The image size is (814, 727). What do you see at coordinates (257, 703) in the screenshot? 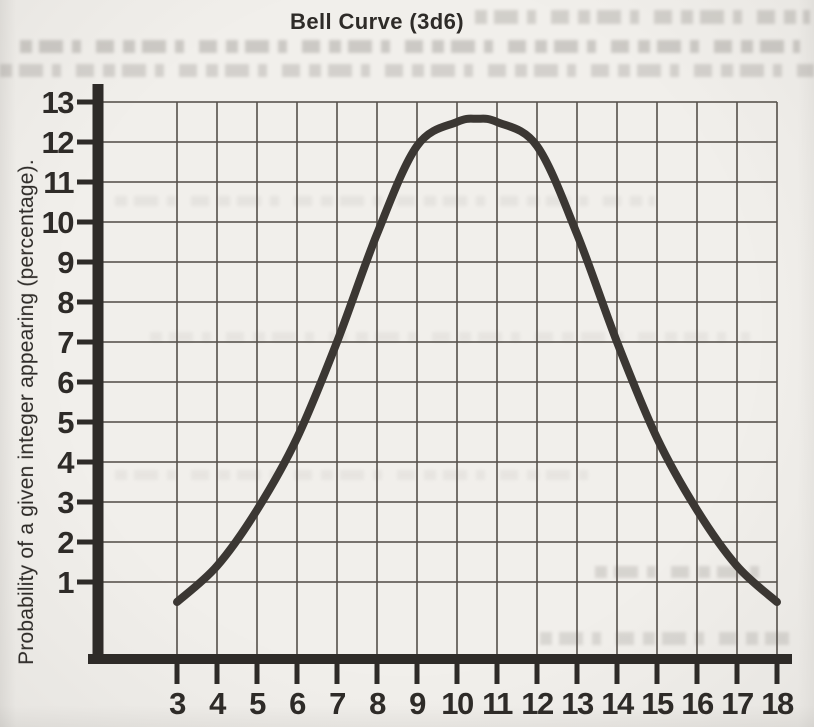
I see `x-tick-label: 5` at bounding box center [257, 703].